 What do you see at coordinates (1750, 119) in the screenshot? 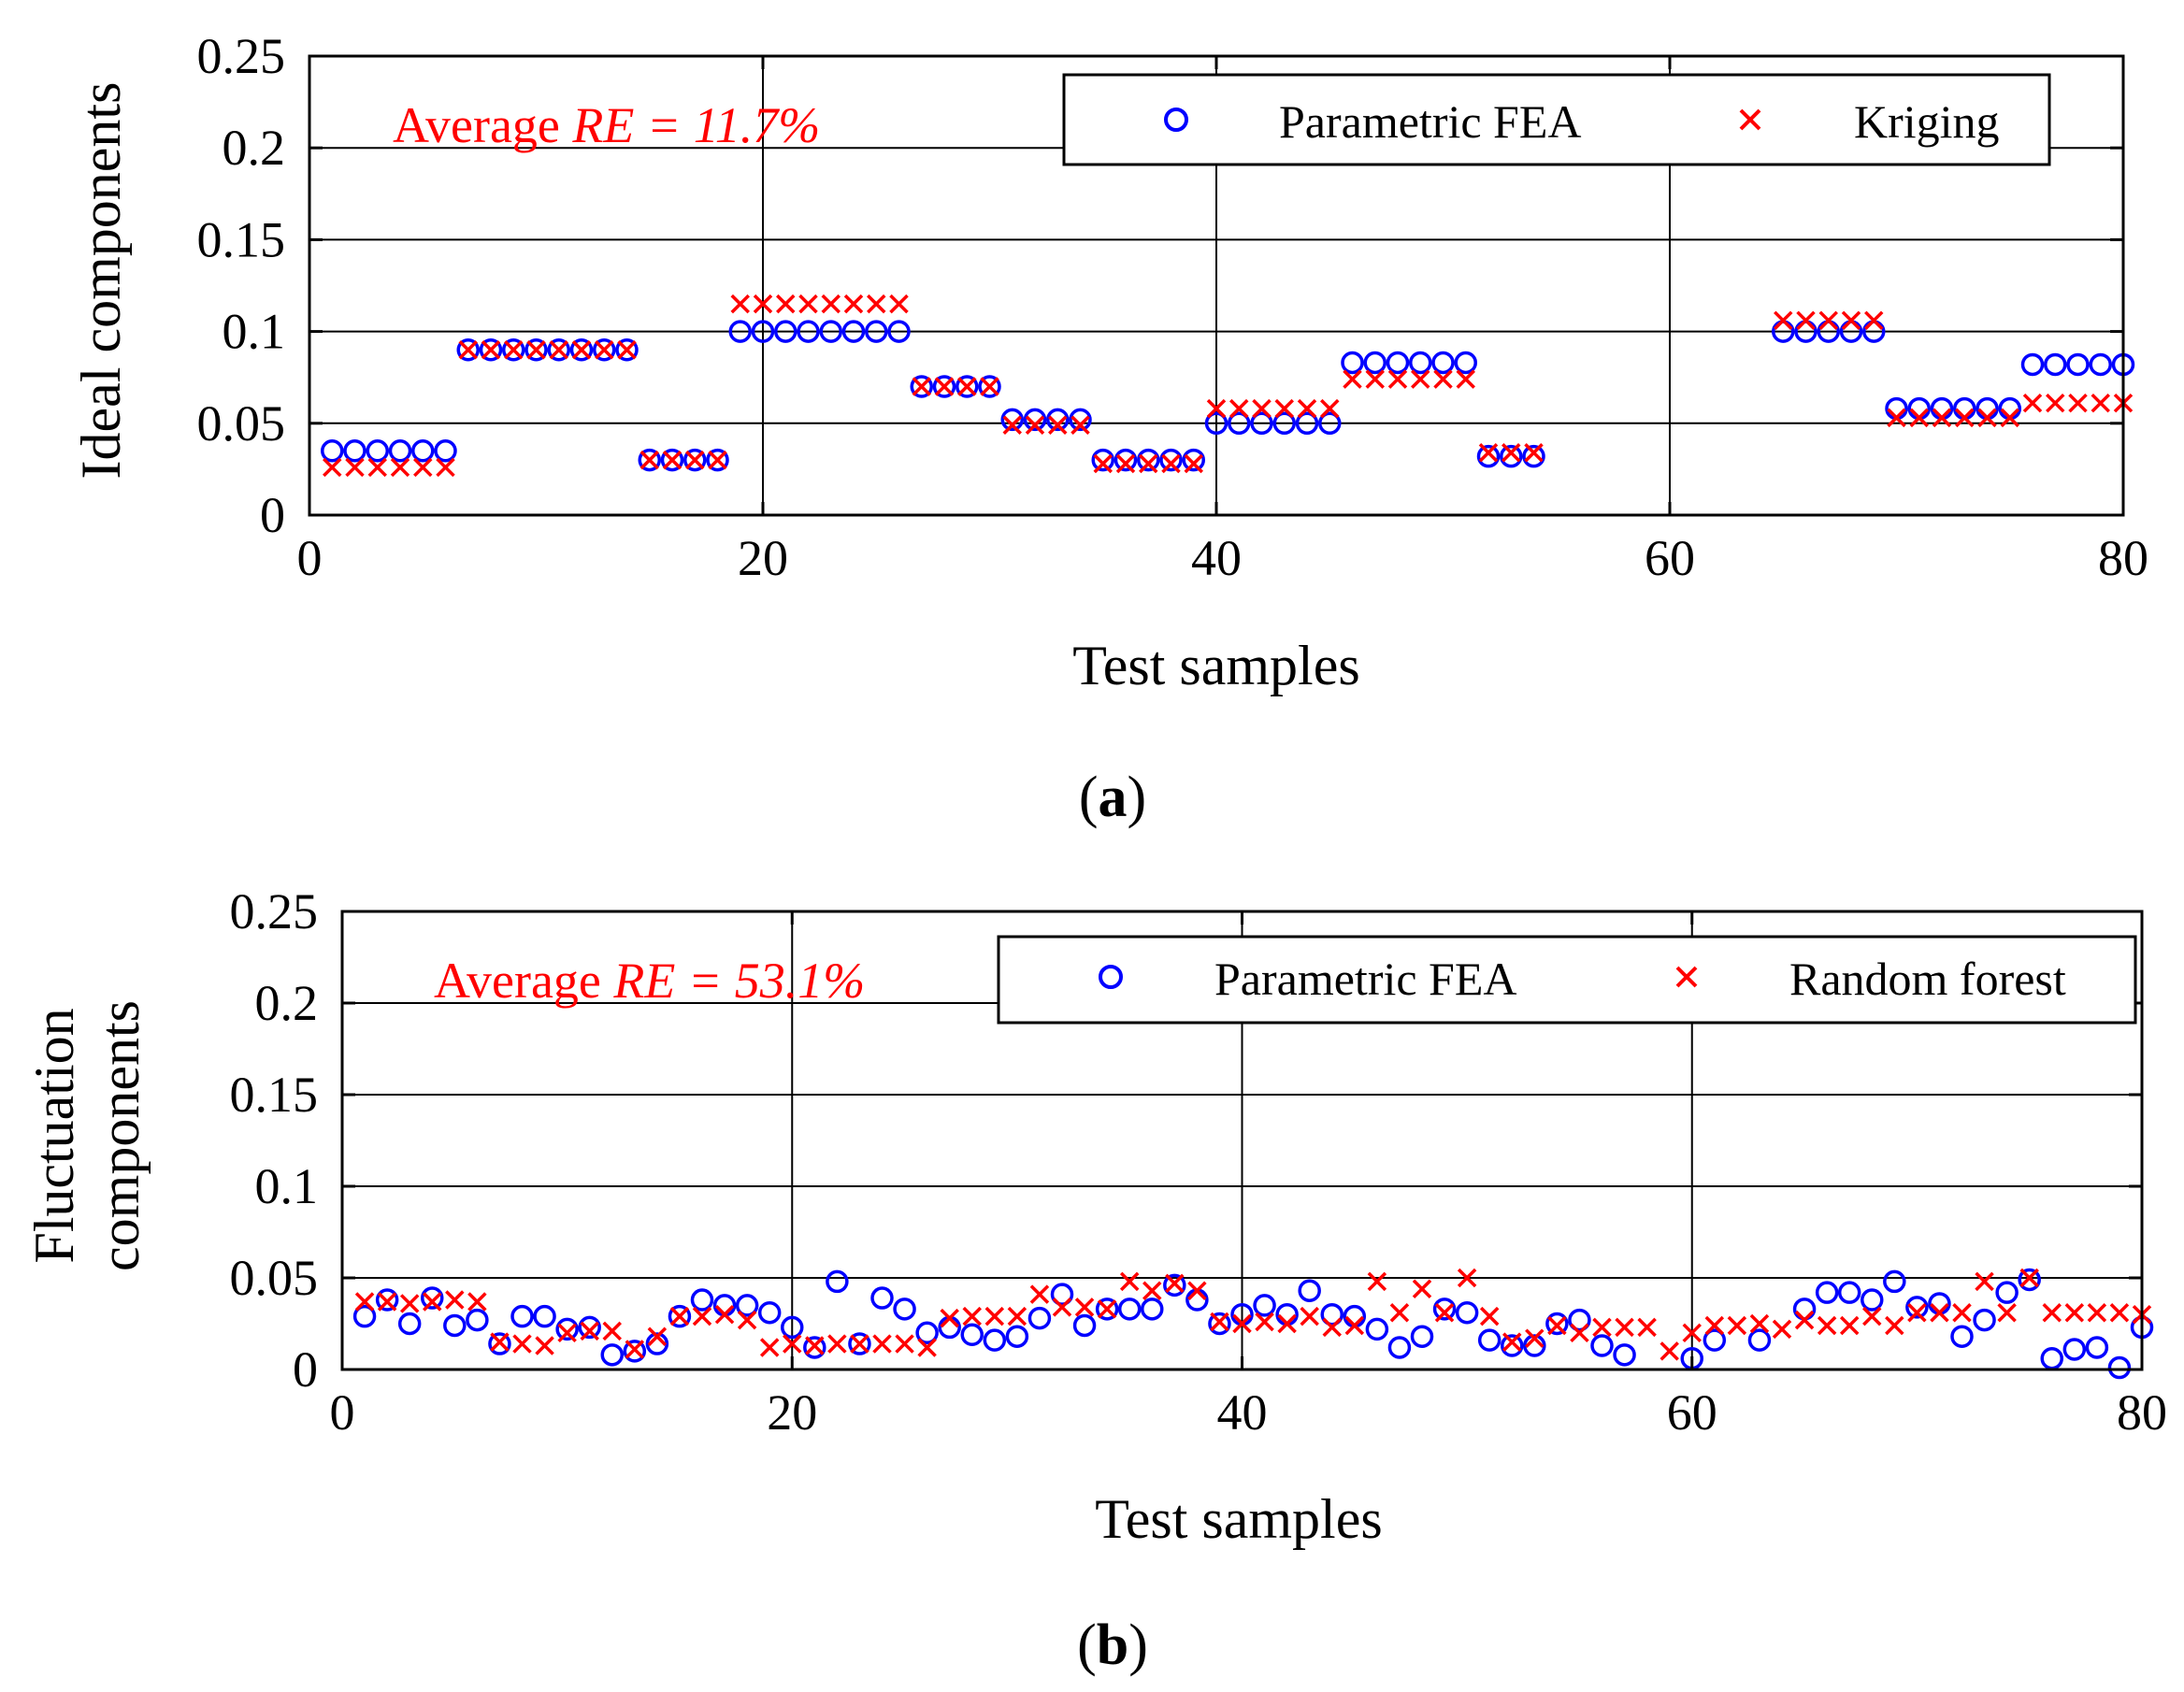
I see `panel-a-legend-kriging-marker` at bounding box center [1750, 119].